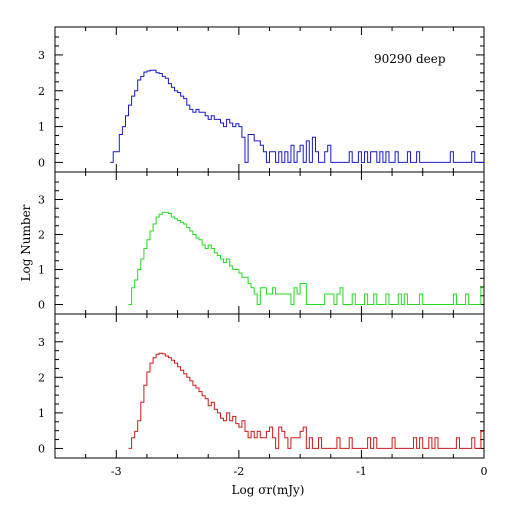  Describe the element at coordinates (238, 471) in the screenshot. I see `x-tick-label: -2` at that location.